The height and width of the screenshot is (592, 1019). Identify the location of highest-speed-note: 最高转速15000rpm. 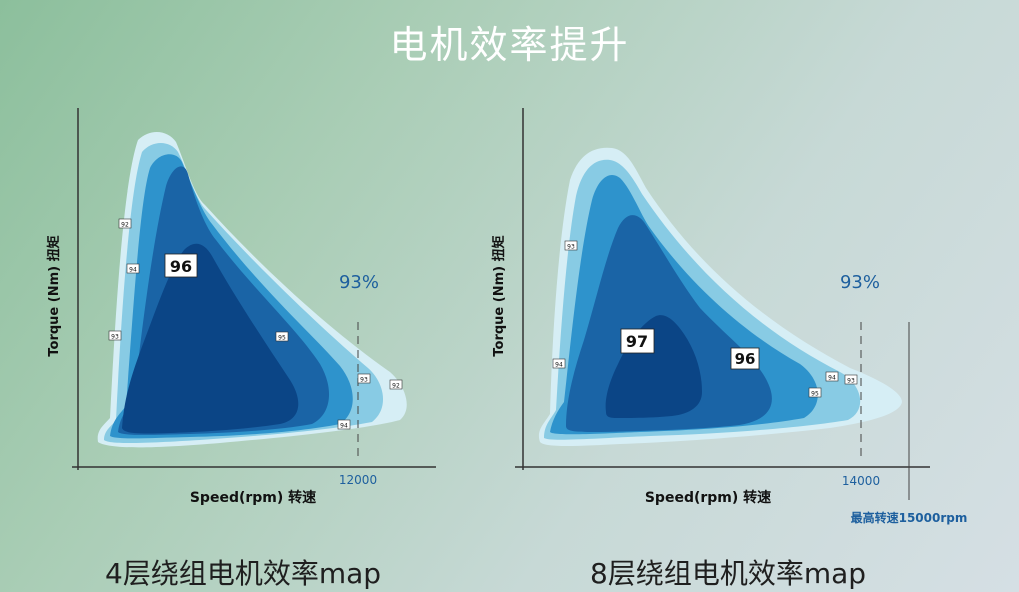
(909, 517).